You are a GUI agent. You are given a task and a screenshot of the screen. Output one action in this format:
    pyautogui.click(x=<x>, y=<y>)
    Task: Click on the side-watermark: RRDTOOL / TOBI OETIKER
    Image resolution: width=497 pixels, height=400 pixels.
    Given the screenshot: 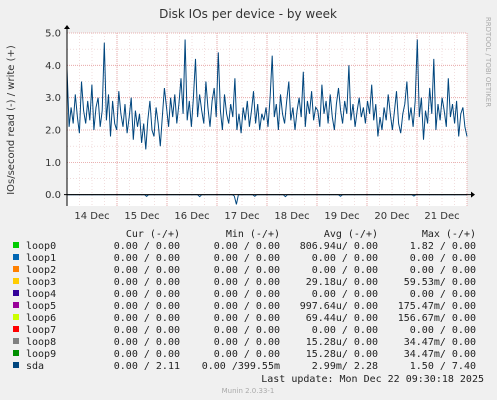 What is the action you would take?
    pyautogui.click(x=488, y=62)
    